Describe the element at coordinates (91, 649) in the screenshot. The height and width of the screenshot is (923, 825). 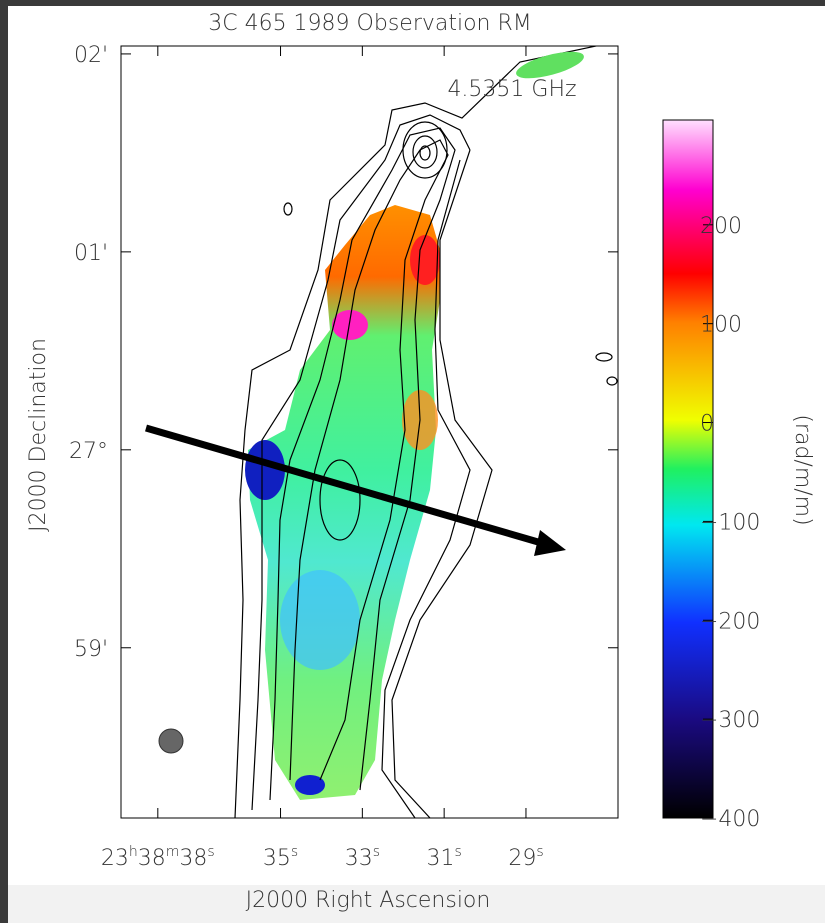
I see `y-tick-label: 59'` at that location.